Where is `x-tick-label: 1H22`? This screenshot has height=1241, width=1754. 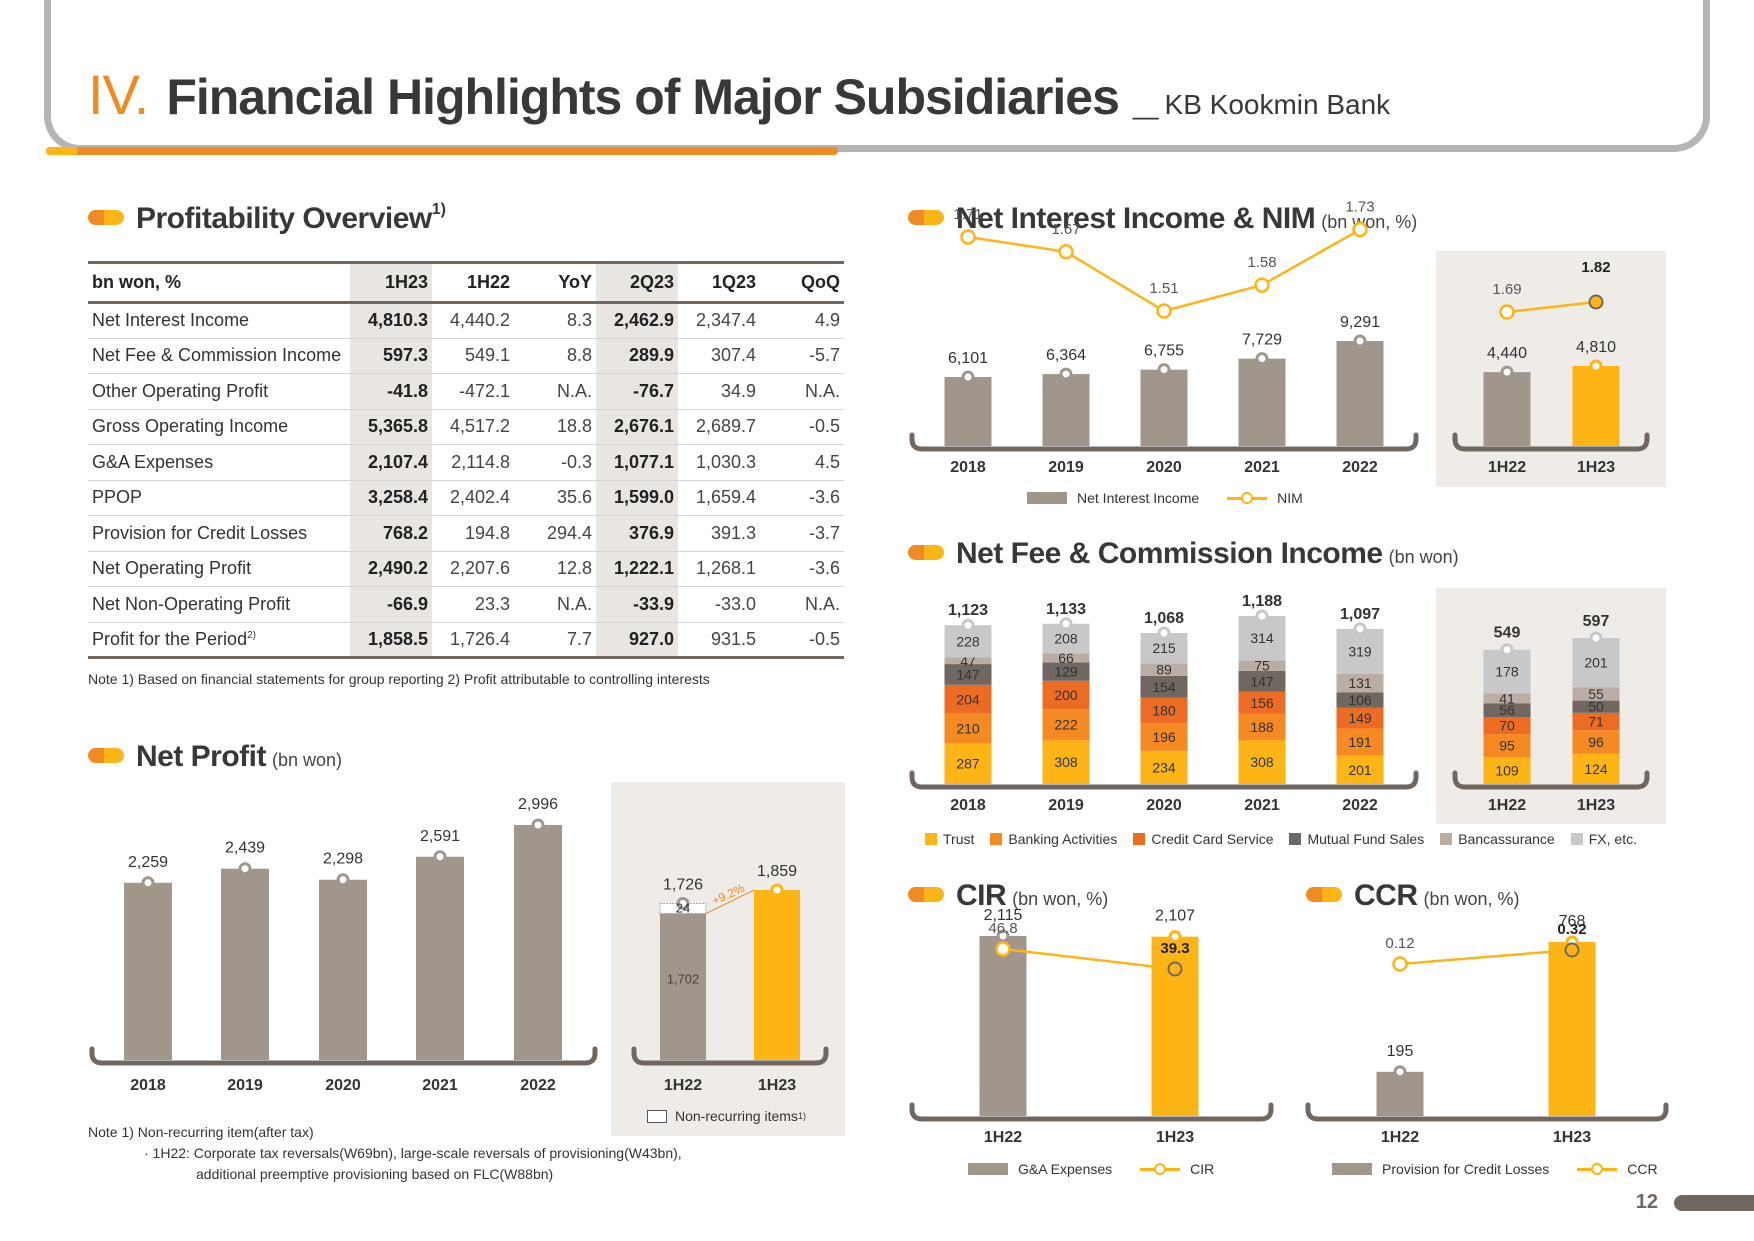 x-tick-label: 1H22 is located at coordinates (683, 1085).